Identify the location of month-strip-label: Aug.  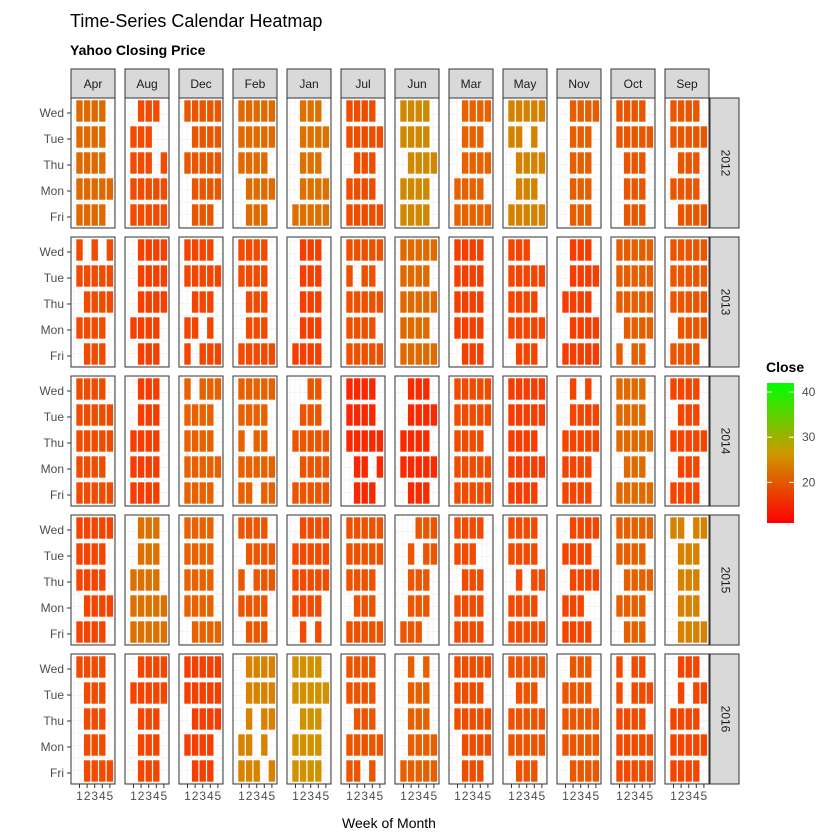
(146, 84).